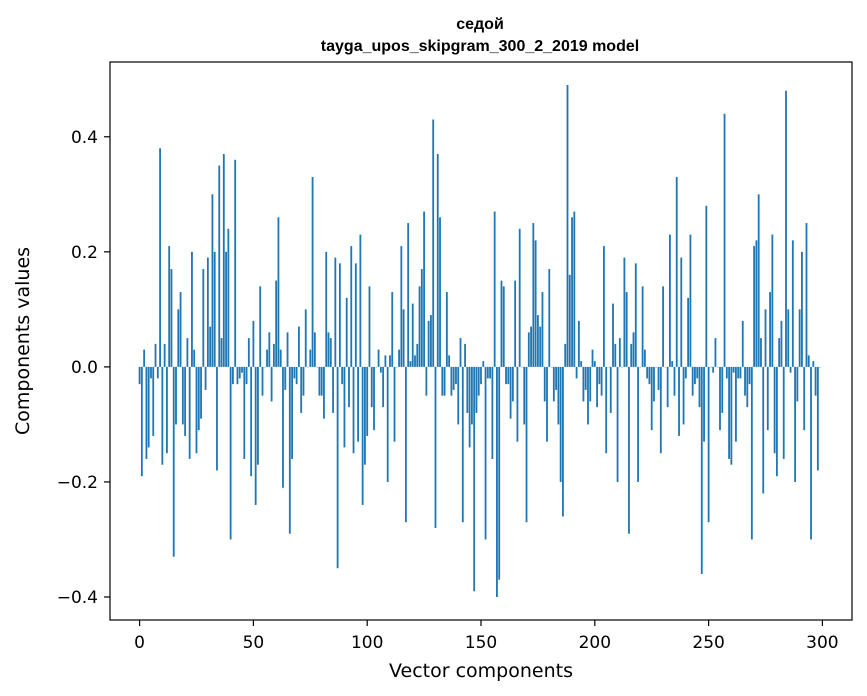 The width and height of the screenshot is (867, 696). What do you see at coordinates (480, 46) in the screenshot?
I see `chart-subtitle: tayga_upos_skipgram_300_2_2019 model` at bounding box center [480, 46].